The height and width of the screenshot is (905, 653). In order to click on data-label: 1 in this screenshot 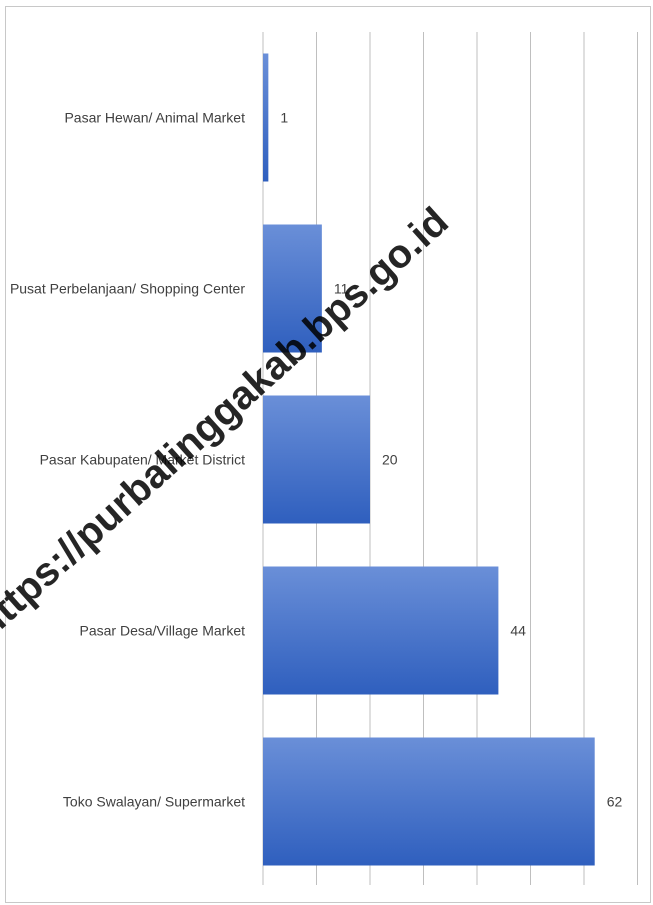, I will do `click(284, 118)`.